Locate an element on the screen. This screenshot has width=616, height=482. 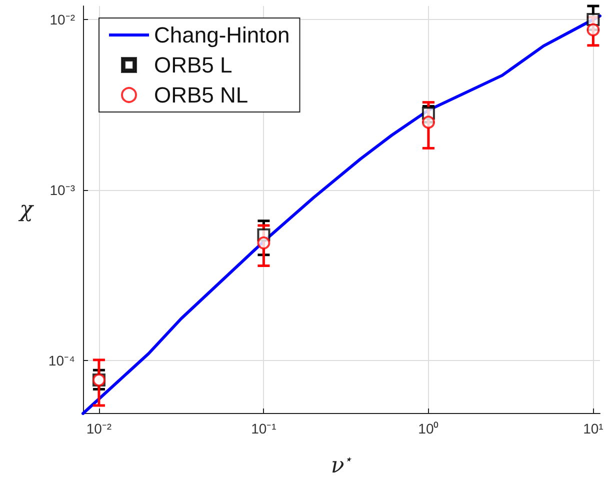
x-tick-label: 10⁻¹ is located at coordinates (264, 428).